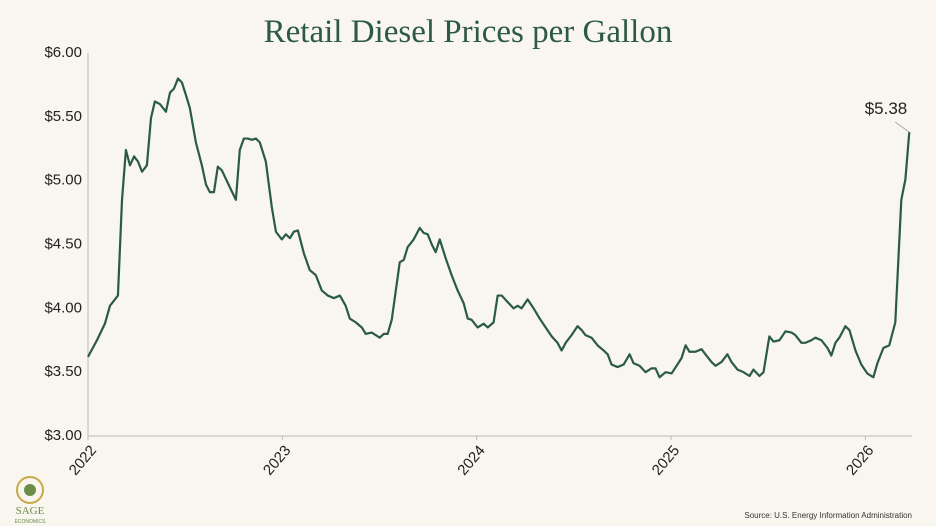 Image resolution: width=936 pixels, height=526 pixels. I want to click on chart-title: Retail Diesel Prices per Gallon, so click(468, 32).